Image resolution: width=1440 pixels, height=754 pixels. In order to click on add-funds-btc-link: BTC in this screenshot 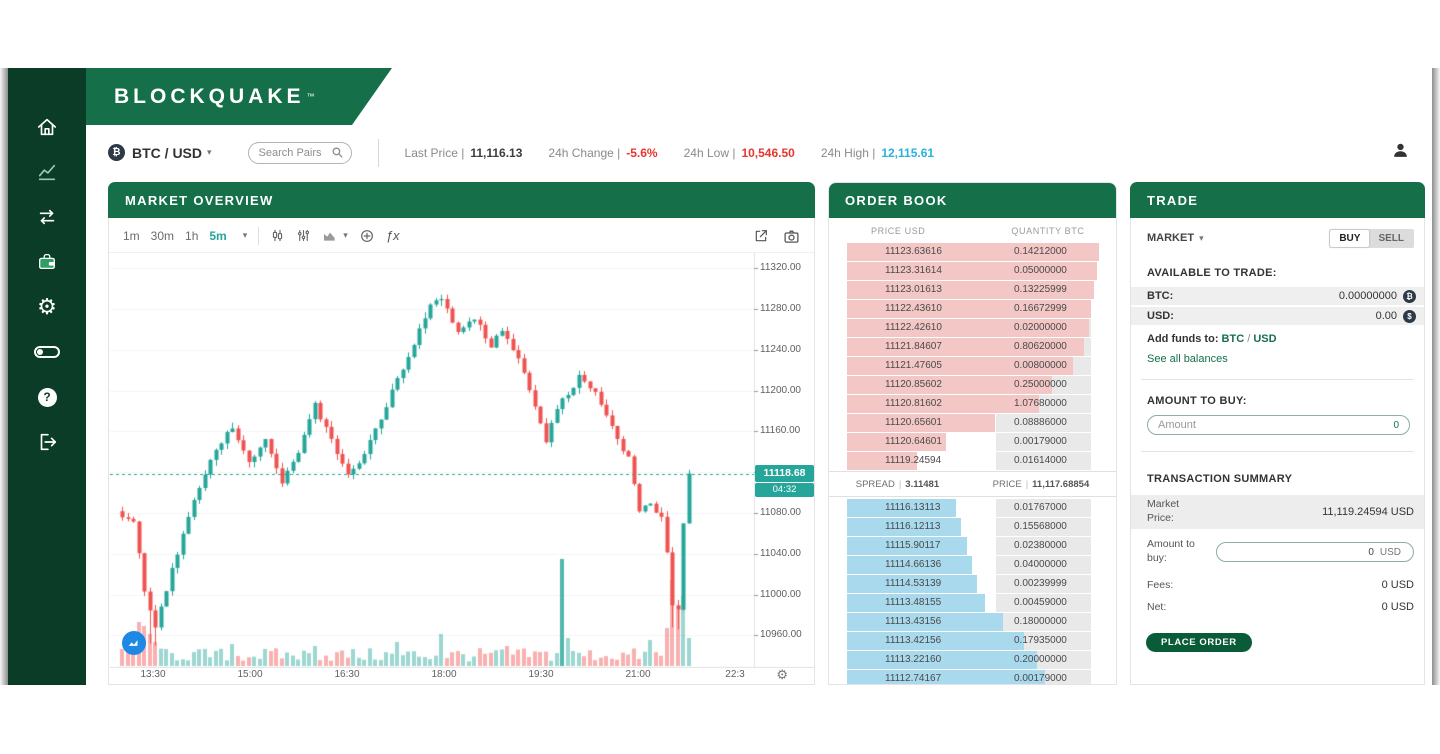, I will do `click(1233, 339)`.